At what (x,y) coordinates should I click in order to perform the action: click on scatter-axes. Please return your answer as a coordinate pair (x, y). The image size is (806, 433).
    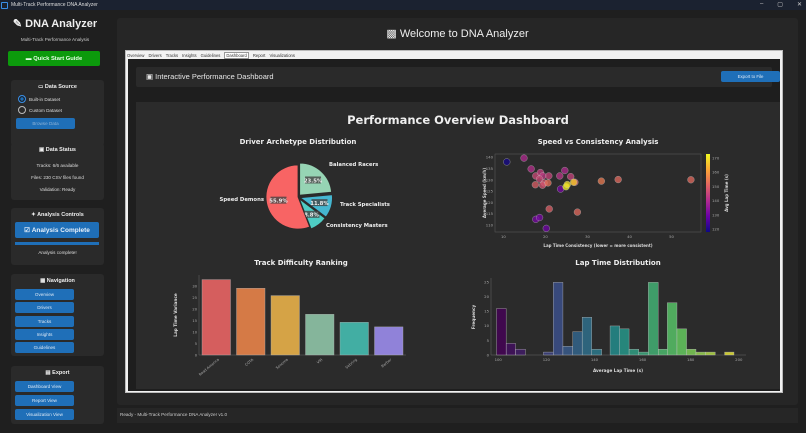
    Looking at the image, I should click on (598, 193).